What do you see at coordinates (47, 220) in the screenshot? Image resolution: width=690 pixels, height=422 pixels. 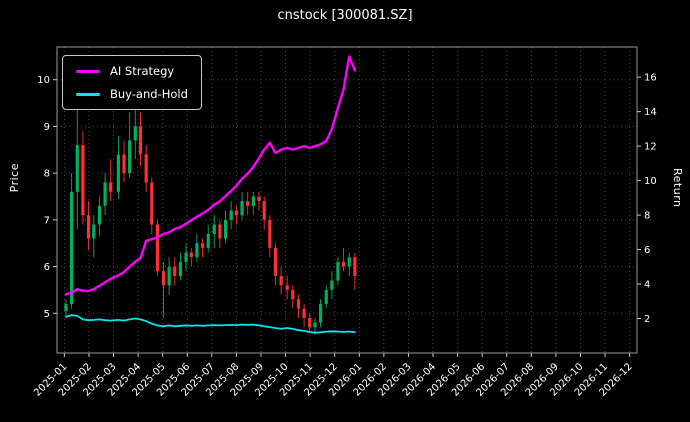 I see `price-tick-label: 7` at bounding box center [47, 220].